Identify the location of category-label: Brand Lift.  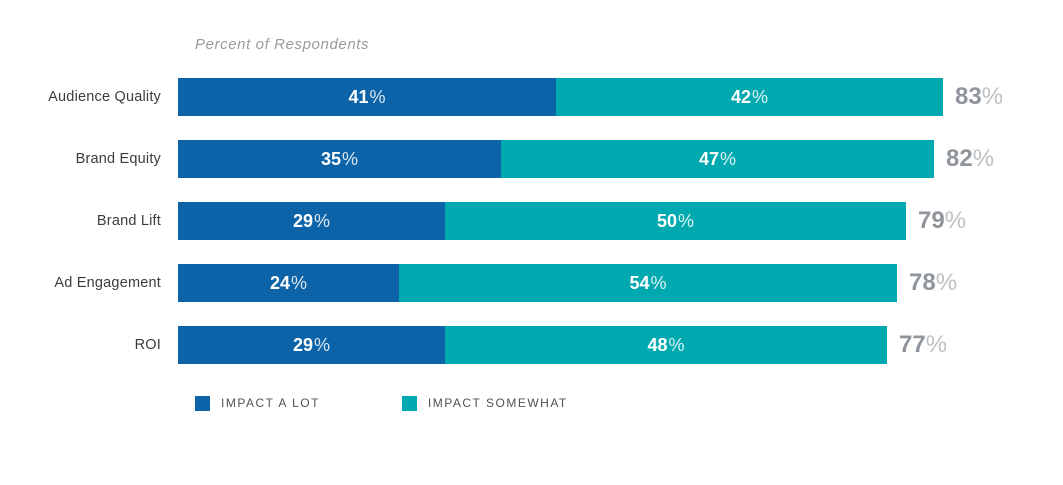
(128, 221).